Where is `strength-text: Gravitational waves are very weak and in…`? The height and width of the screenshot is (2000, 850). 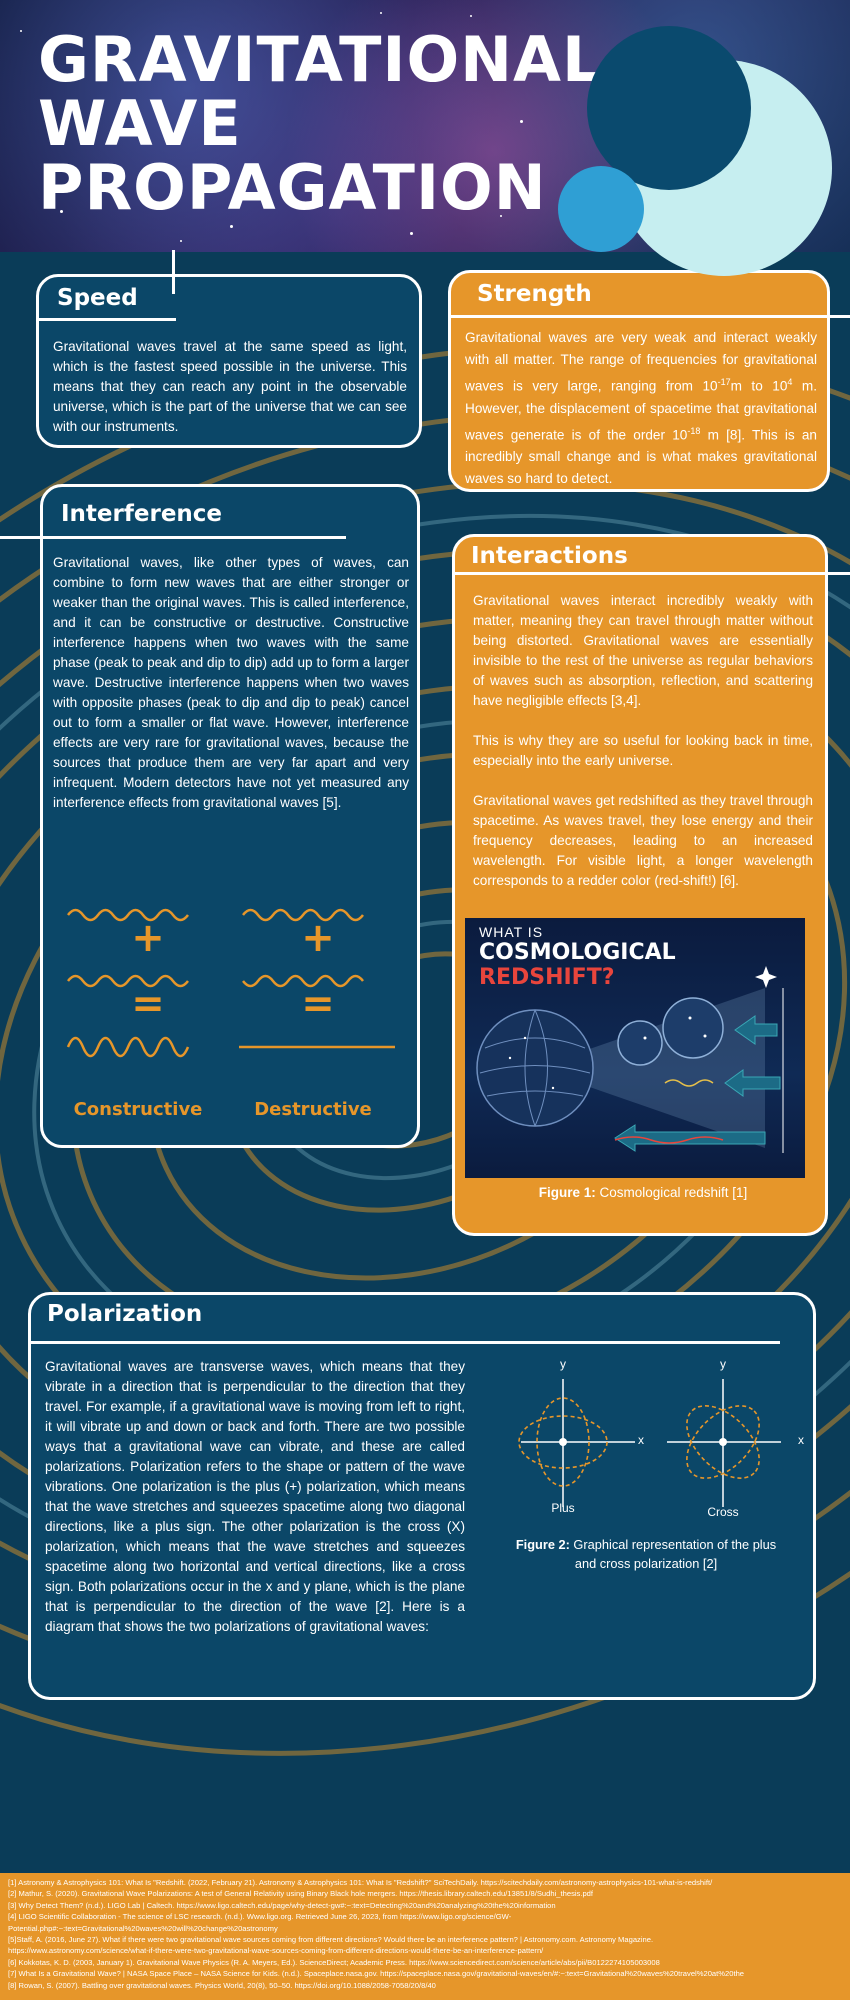
strength-text: Gravitational waves are very weak and in… is located at coordinates (641, 408).